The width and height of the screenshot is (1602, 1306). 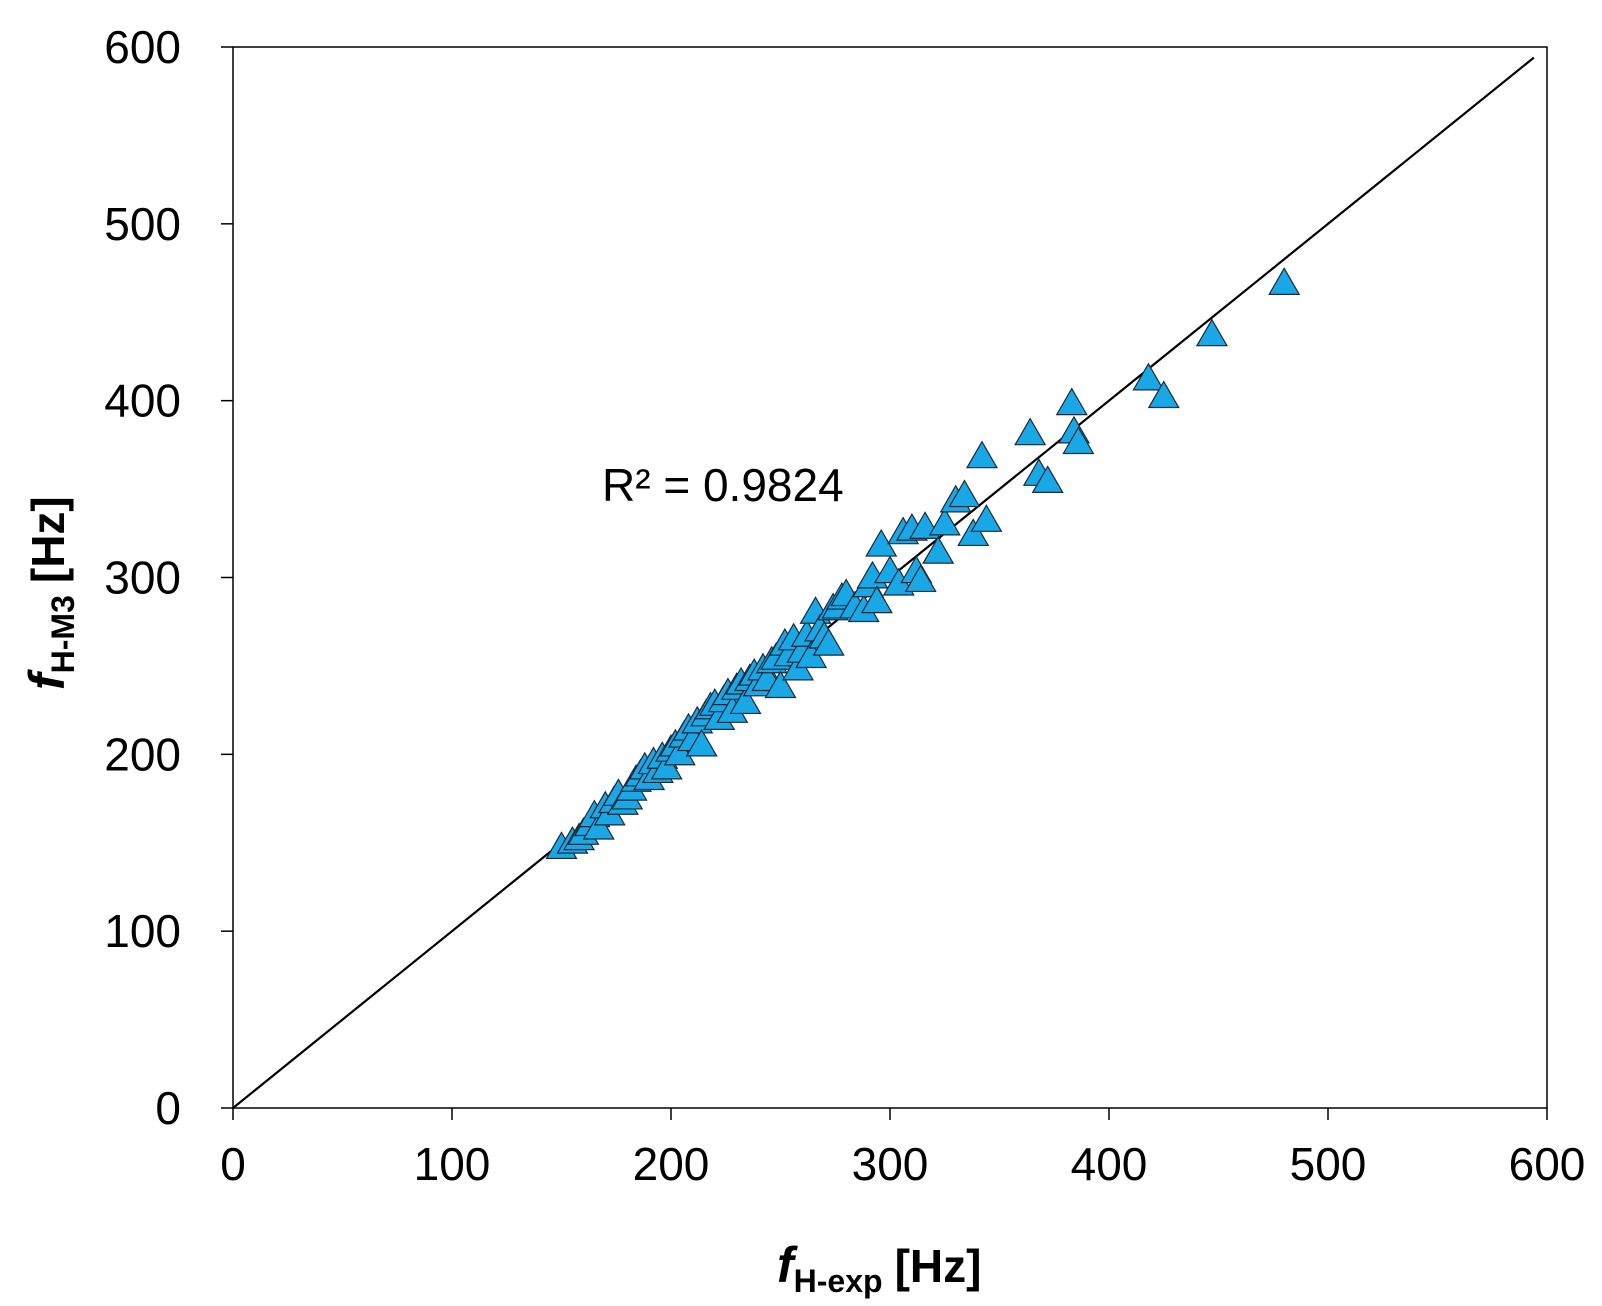 What do you see at coordinates (723, 485) in the screenshot?
I see `r-squared-annotation: R² = 0.9824` at bounding box center [723, 485].